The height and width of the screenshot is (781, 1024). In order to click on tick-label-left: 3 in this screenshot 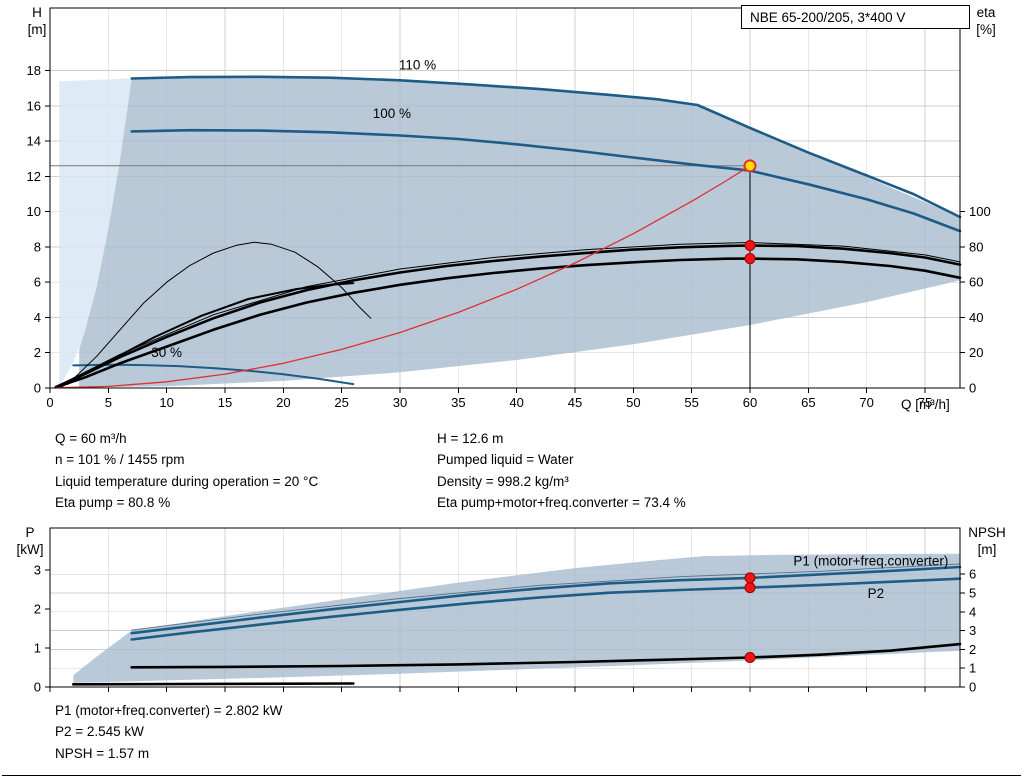, I will do `click(37, 570)`.